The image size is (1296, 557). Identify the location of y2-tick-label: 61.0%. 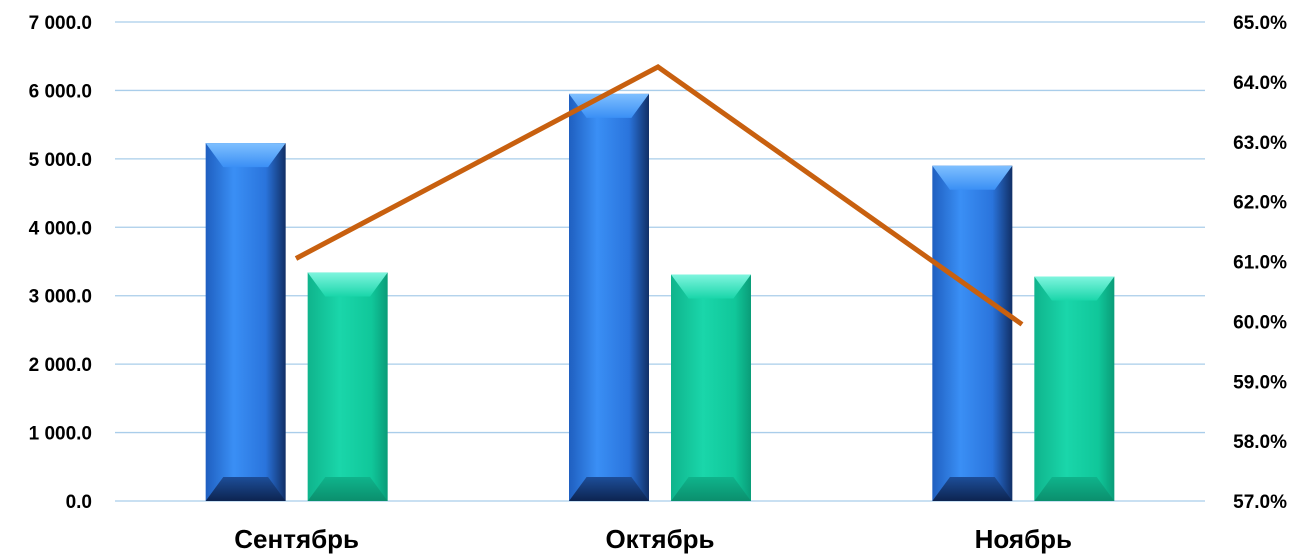
(1260, 263).